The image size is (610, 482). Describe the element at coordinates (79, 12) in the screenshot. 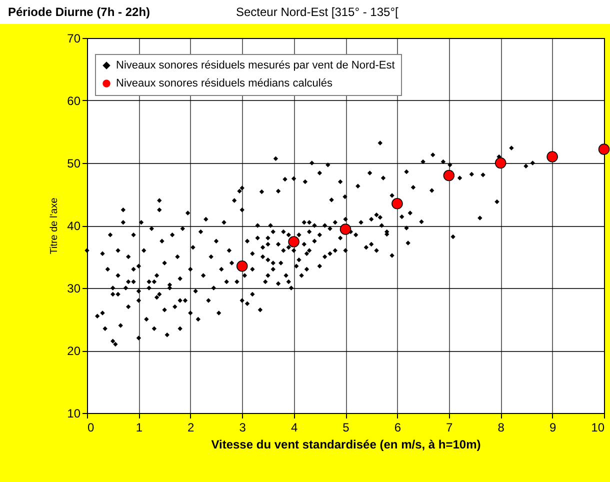

I see `chart-title: Période Diurne (7h - 22h)` at that location.